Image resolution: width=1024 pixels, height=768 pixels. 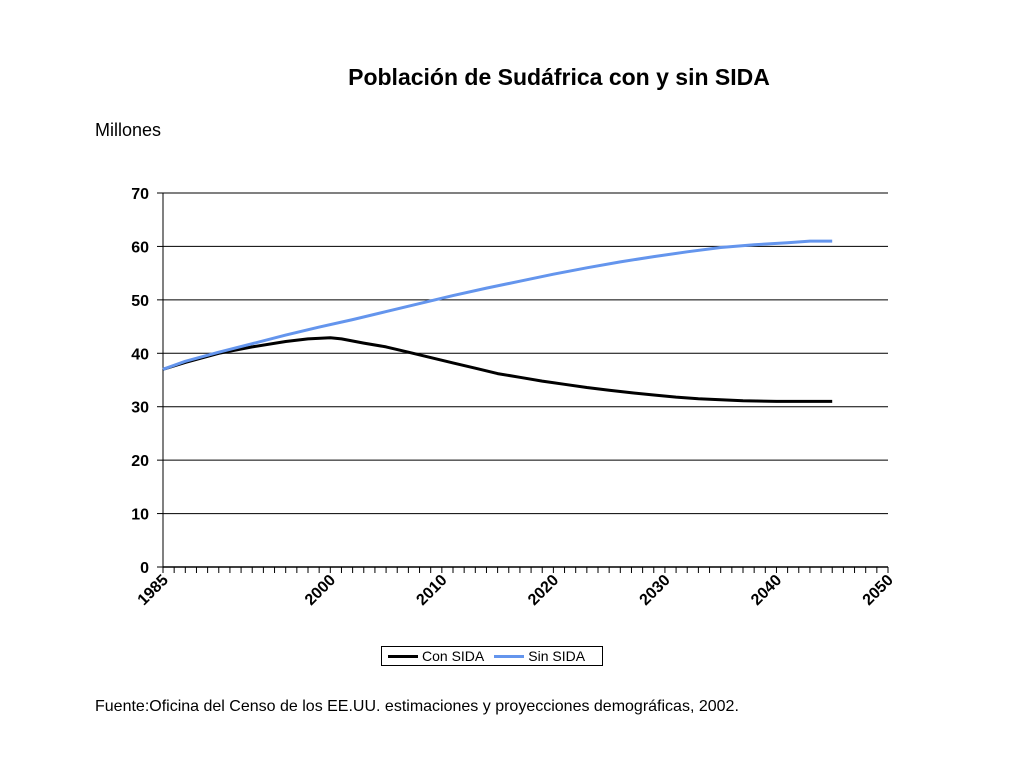 What do you see at coordinates (140, 247) in the screenshot?
I see `y-tick-label-60: 60` at bounding box center [140, 247].